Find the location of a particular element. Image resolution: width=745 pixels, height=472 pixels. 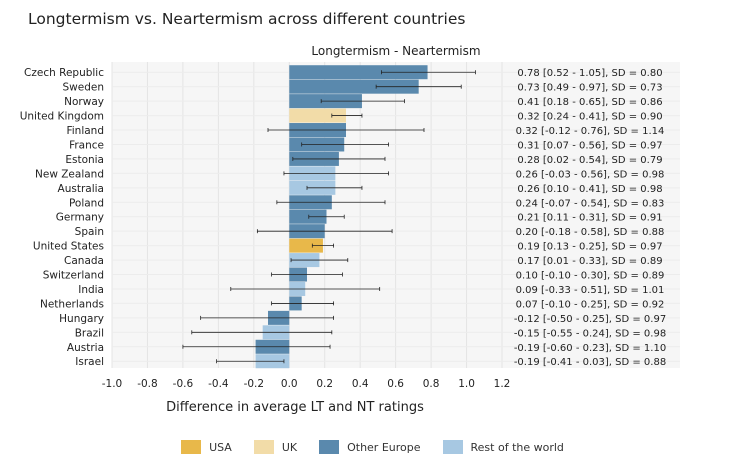

x-tick-label: -0.4 is located at coordinates (218, 384).